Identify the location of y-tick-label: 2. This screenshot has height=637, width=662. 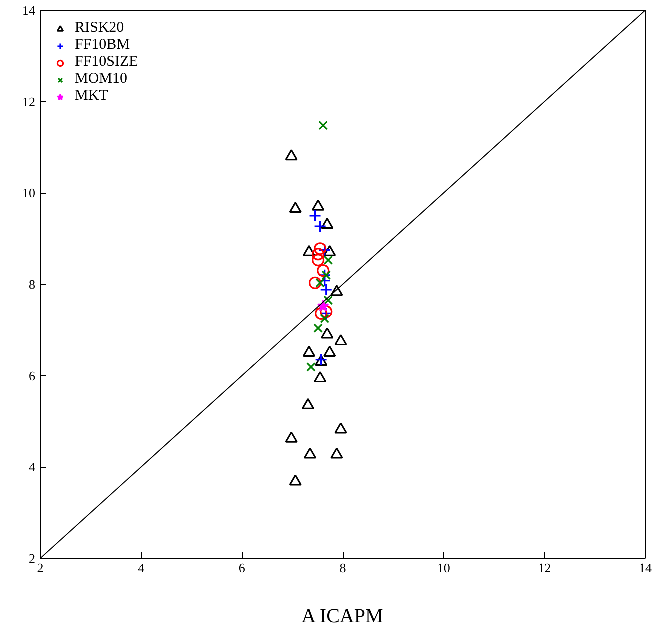
(32, 558).